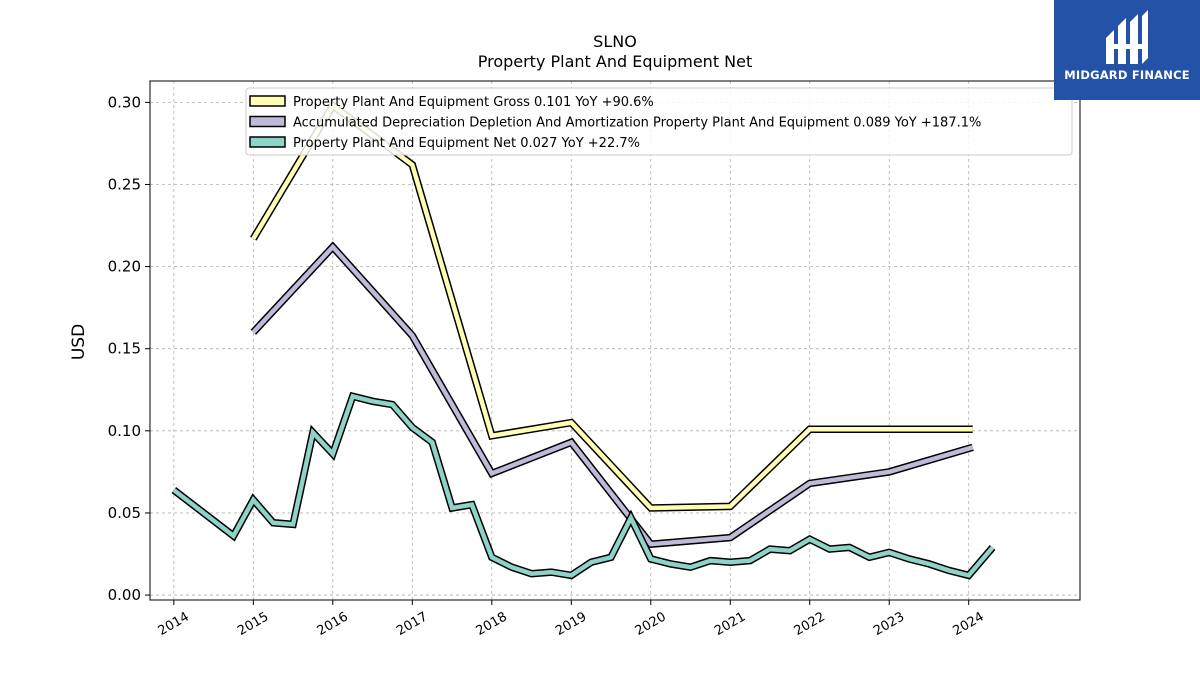  I want to click on x-tick-label: 2023, so click(889, 624).